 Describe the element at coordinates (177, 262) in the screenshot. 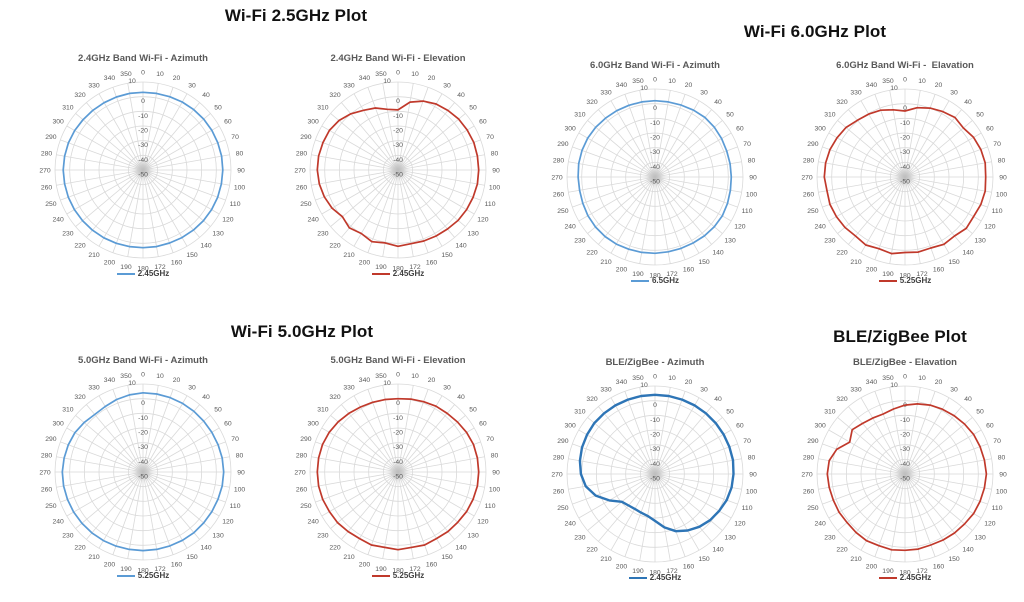

I see `svg-text: 160` at that location.